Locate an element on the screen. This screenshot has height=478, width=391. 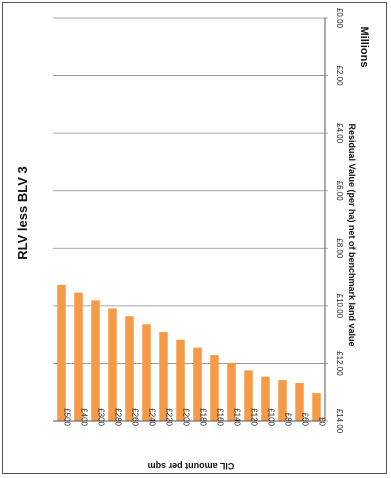
bar-gbp240 is located at coordinates (146, 372).